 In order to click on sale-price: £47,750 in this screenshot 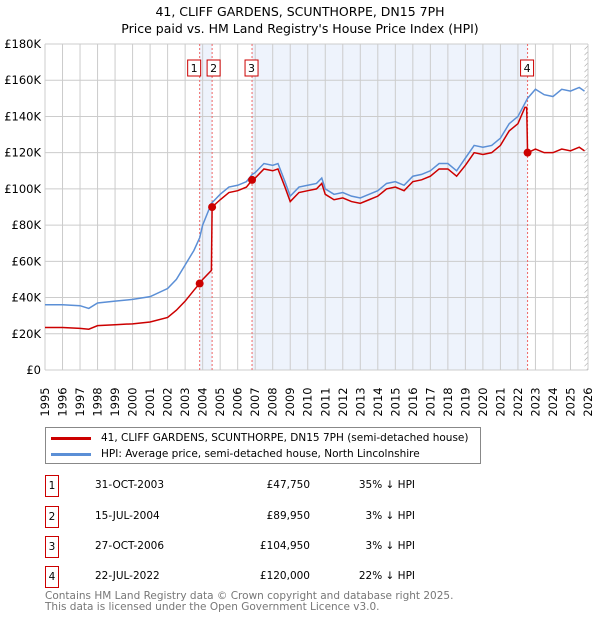, I will do `click(288, 485)`.